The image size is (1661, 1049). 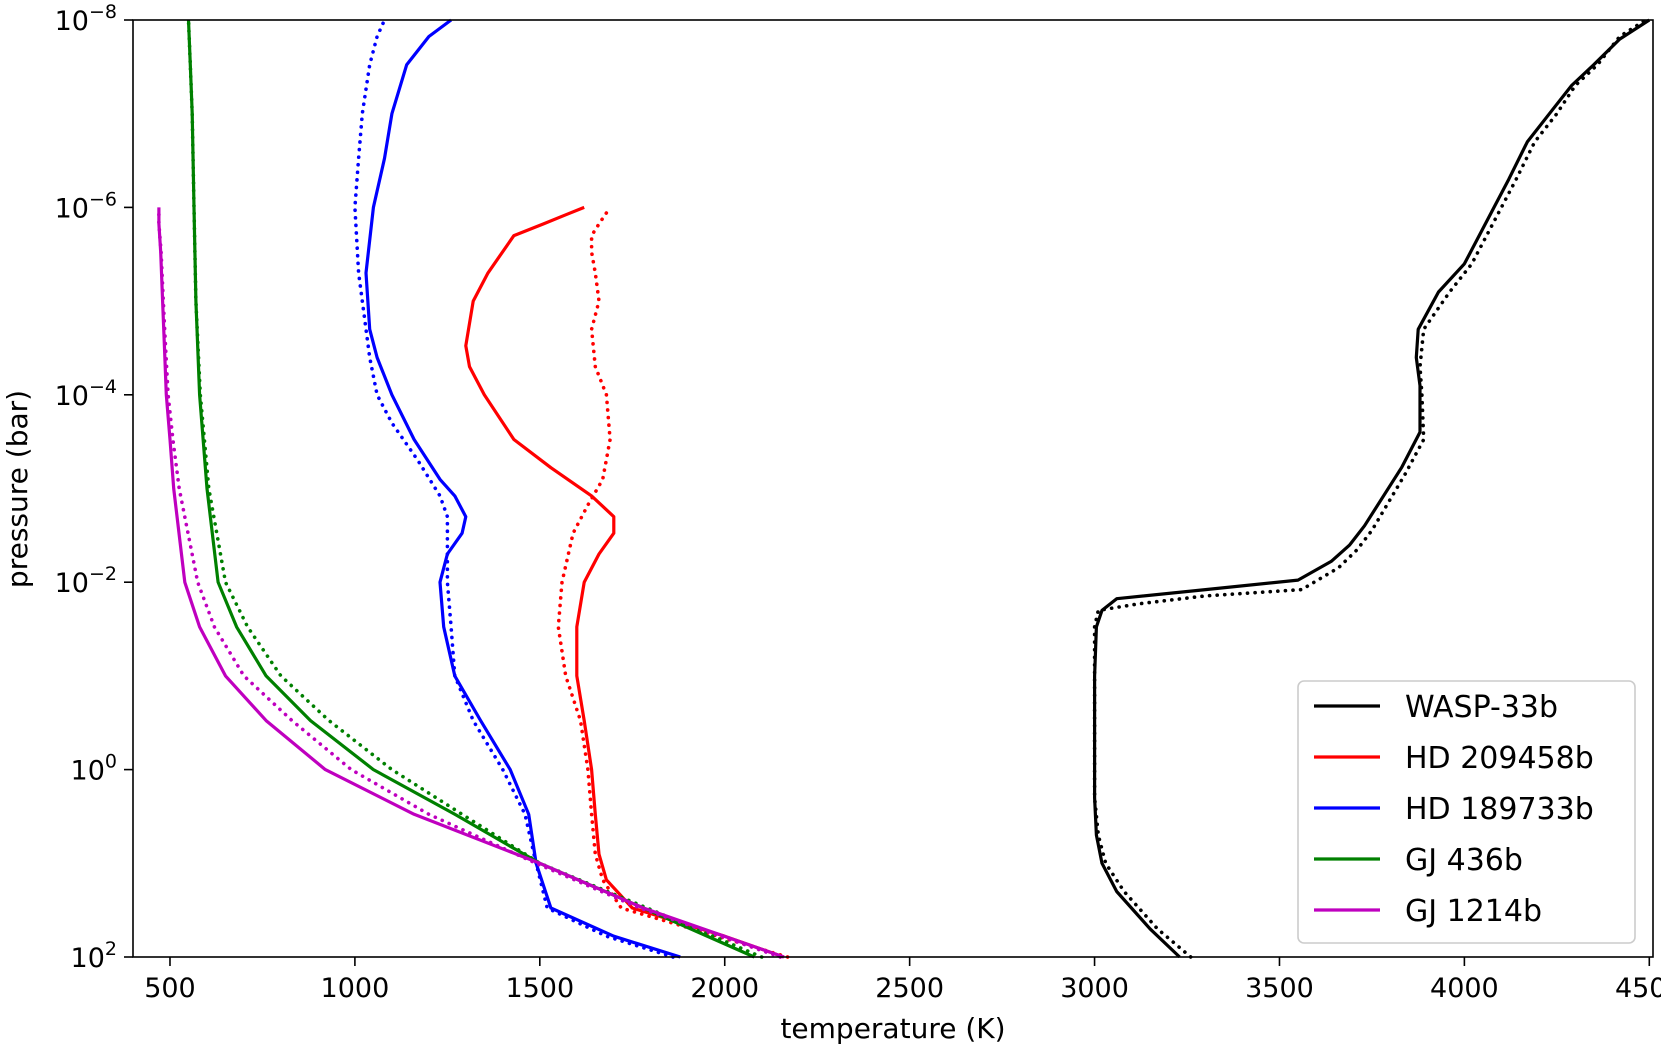 I want to click on legend-label: HD 209458b, so click(x=1499, y=758).